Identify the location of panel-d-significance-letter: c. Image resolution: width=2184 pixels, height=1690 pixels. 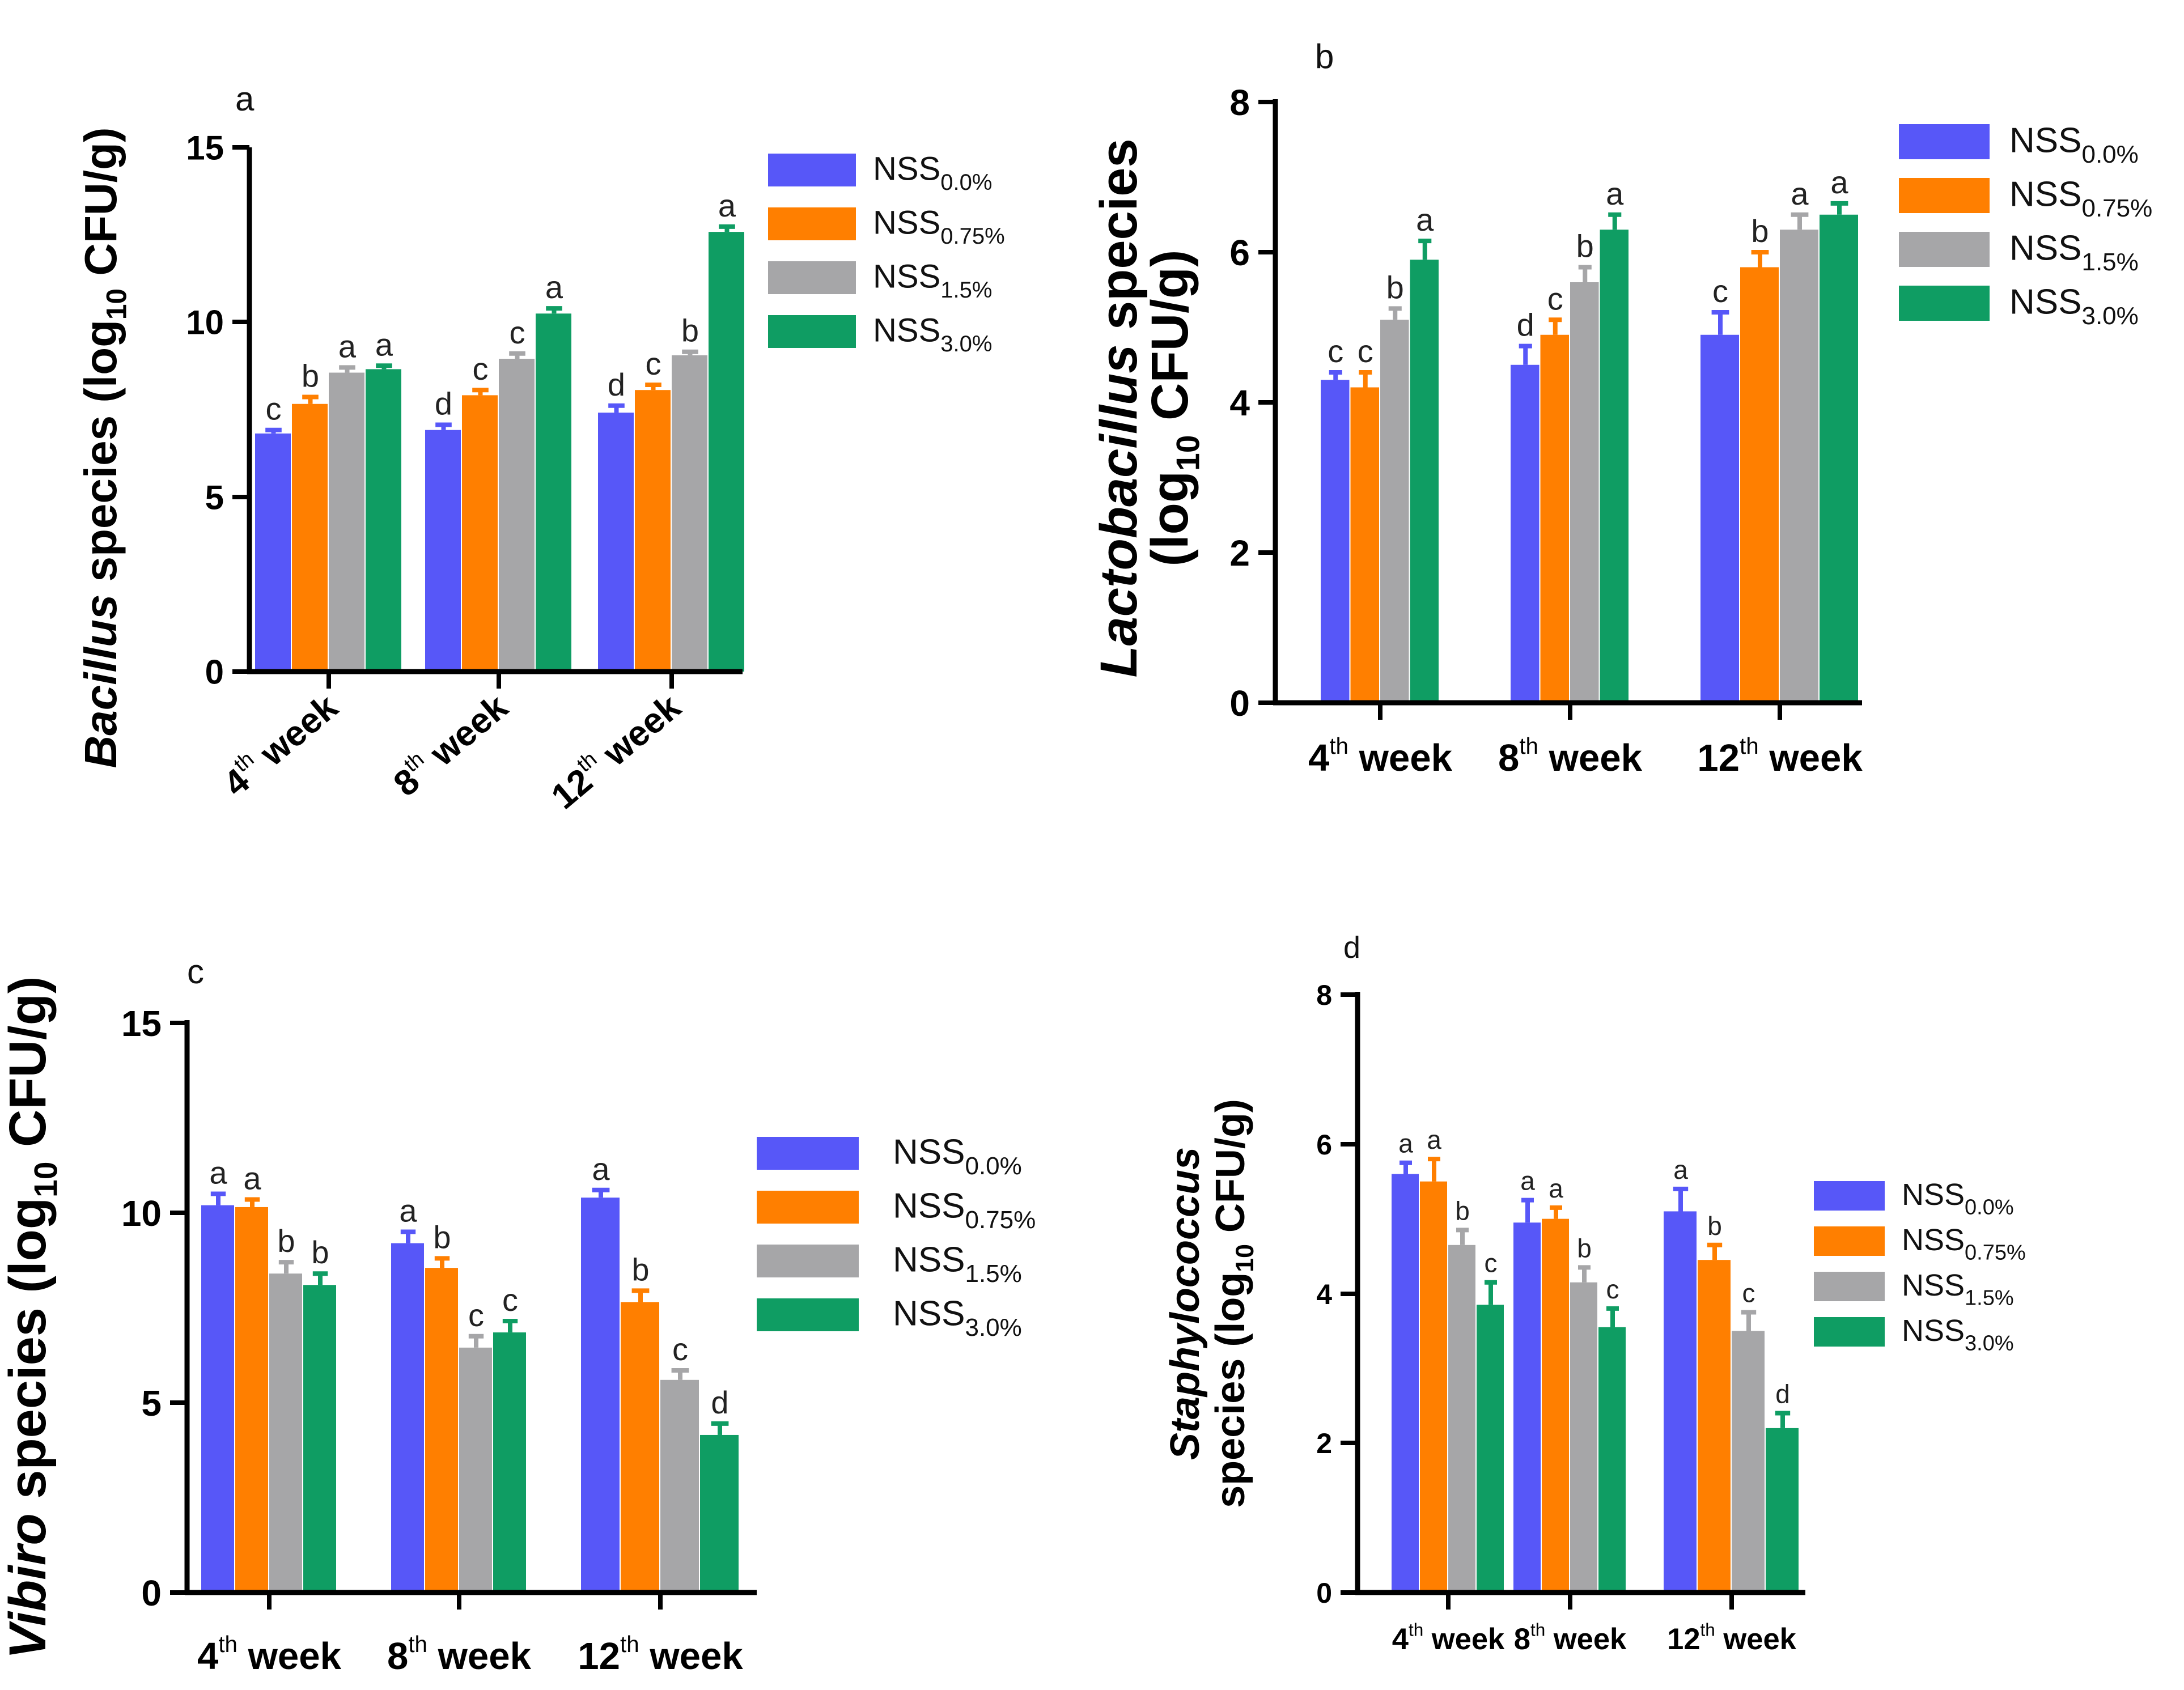
(1612, 1289).